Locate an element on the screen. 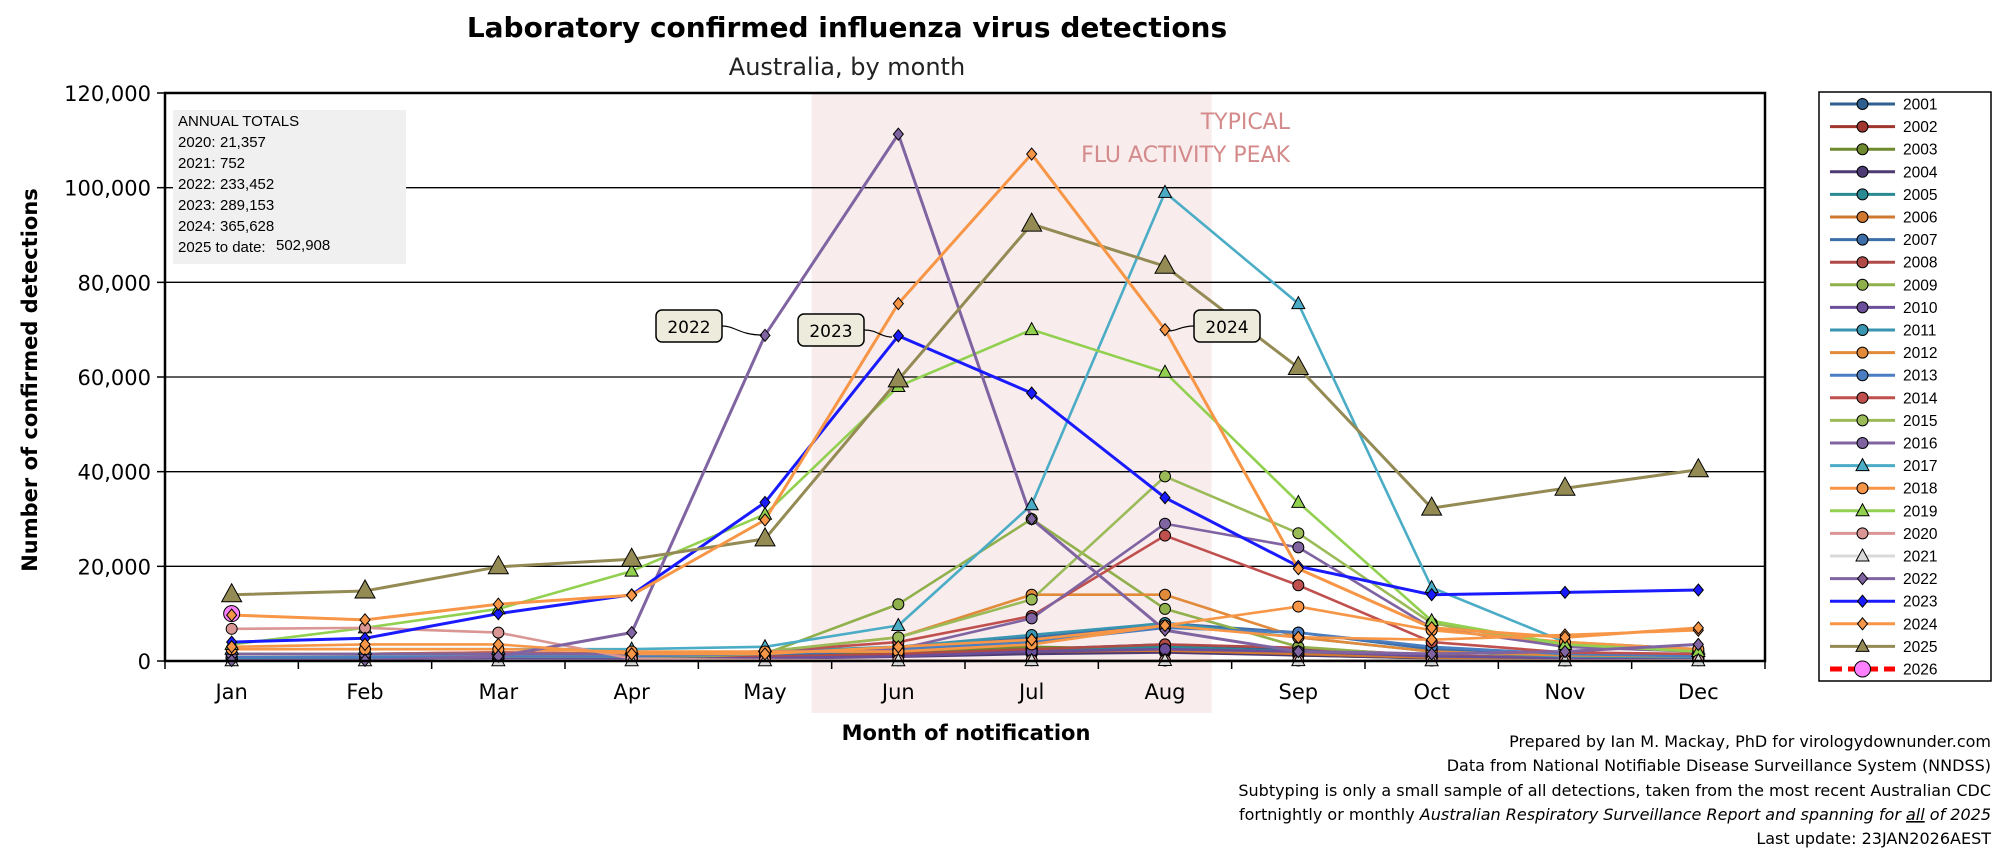 This screenshot has width=1999, height=857. data-point-2014 is located at coordinates (1165, 535).